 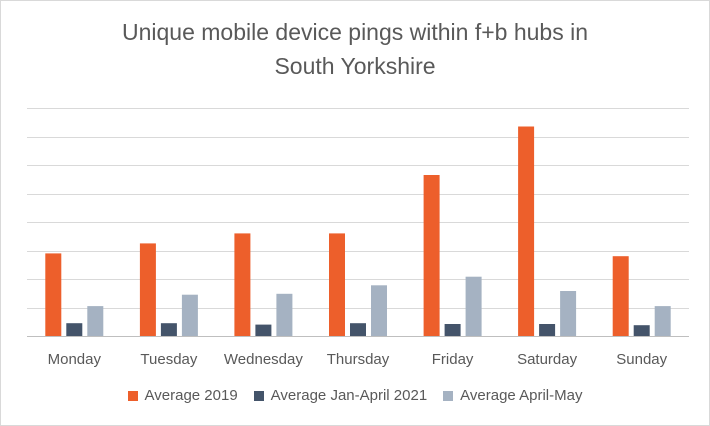 I want to click on legend-swatch-jan-april-2021, so click(x=258, y=395).